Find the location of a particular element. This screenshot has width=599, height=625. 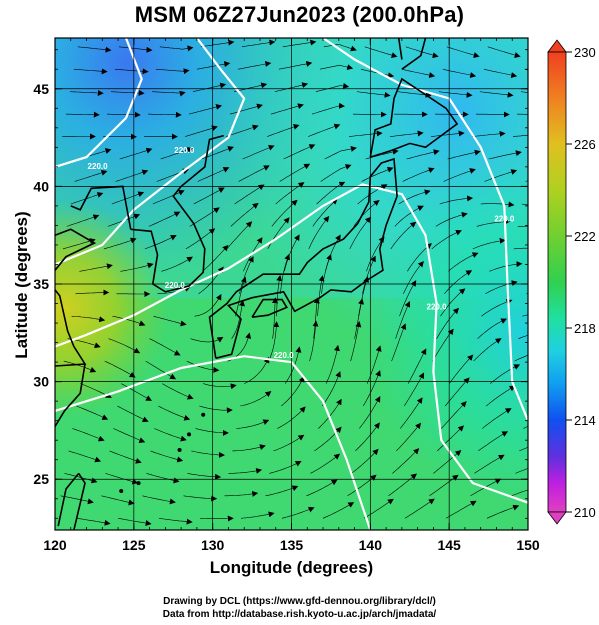

x-tick-label: 125 is located at coordinates (134, 545).